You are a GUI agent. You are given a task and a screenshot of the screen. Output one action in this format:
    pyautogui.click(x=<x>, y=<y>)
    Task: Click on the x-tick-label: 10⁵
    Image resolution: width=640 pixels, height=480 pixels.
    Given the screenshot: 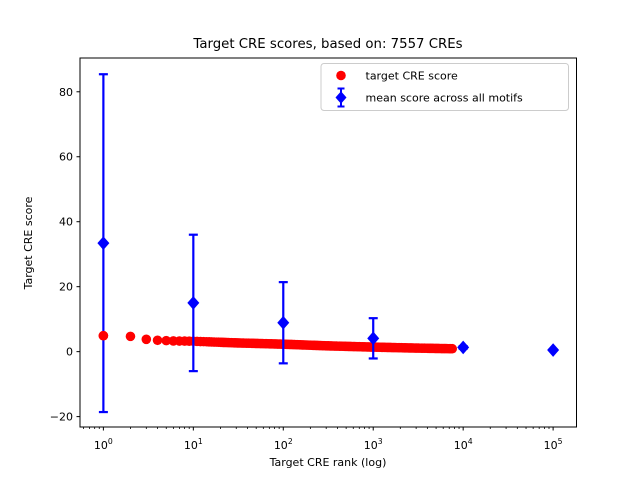 What is the action you would take?
    pyautogui.click(x=553, y=444)
    